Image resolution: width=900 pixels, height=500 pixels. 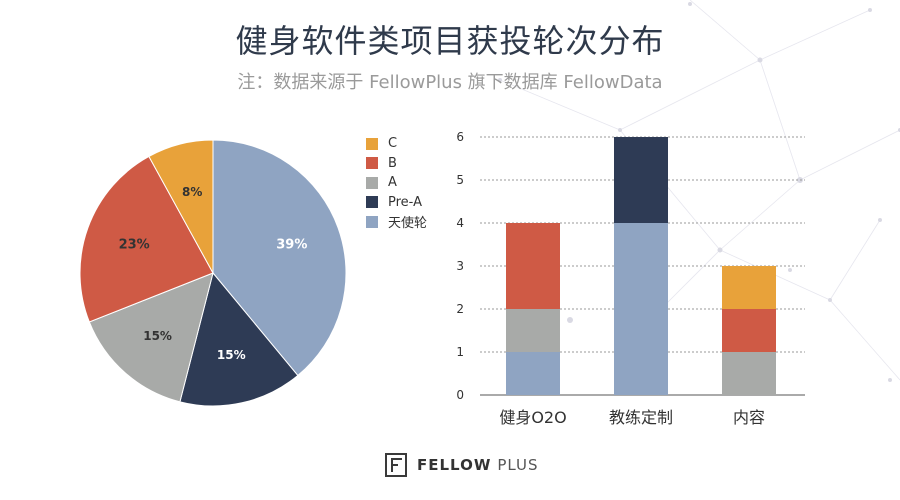 I want to click on y-tick-label: 0, so click(x=460, y=395).